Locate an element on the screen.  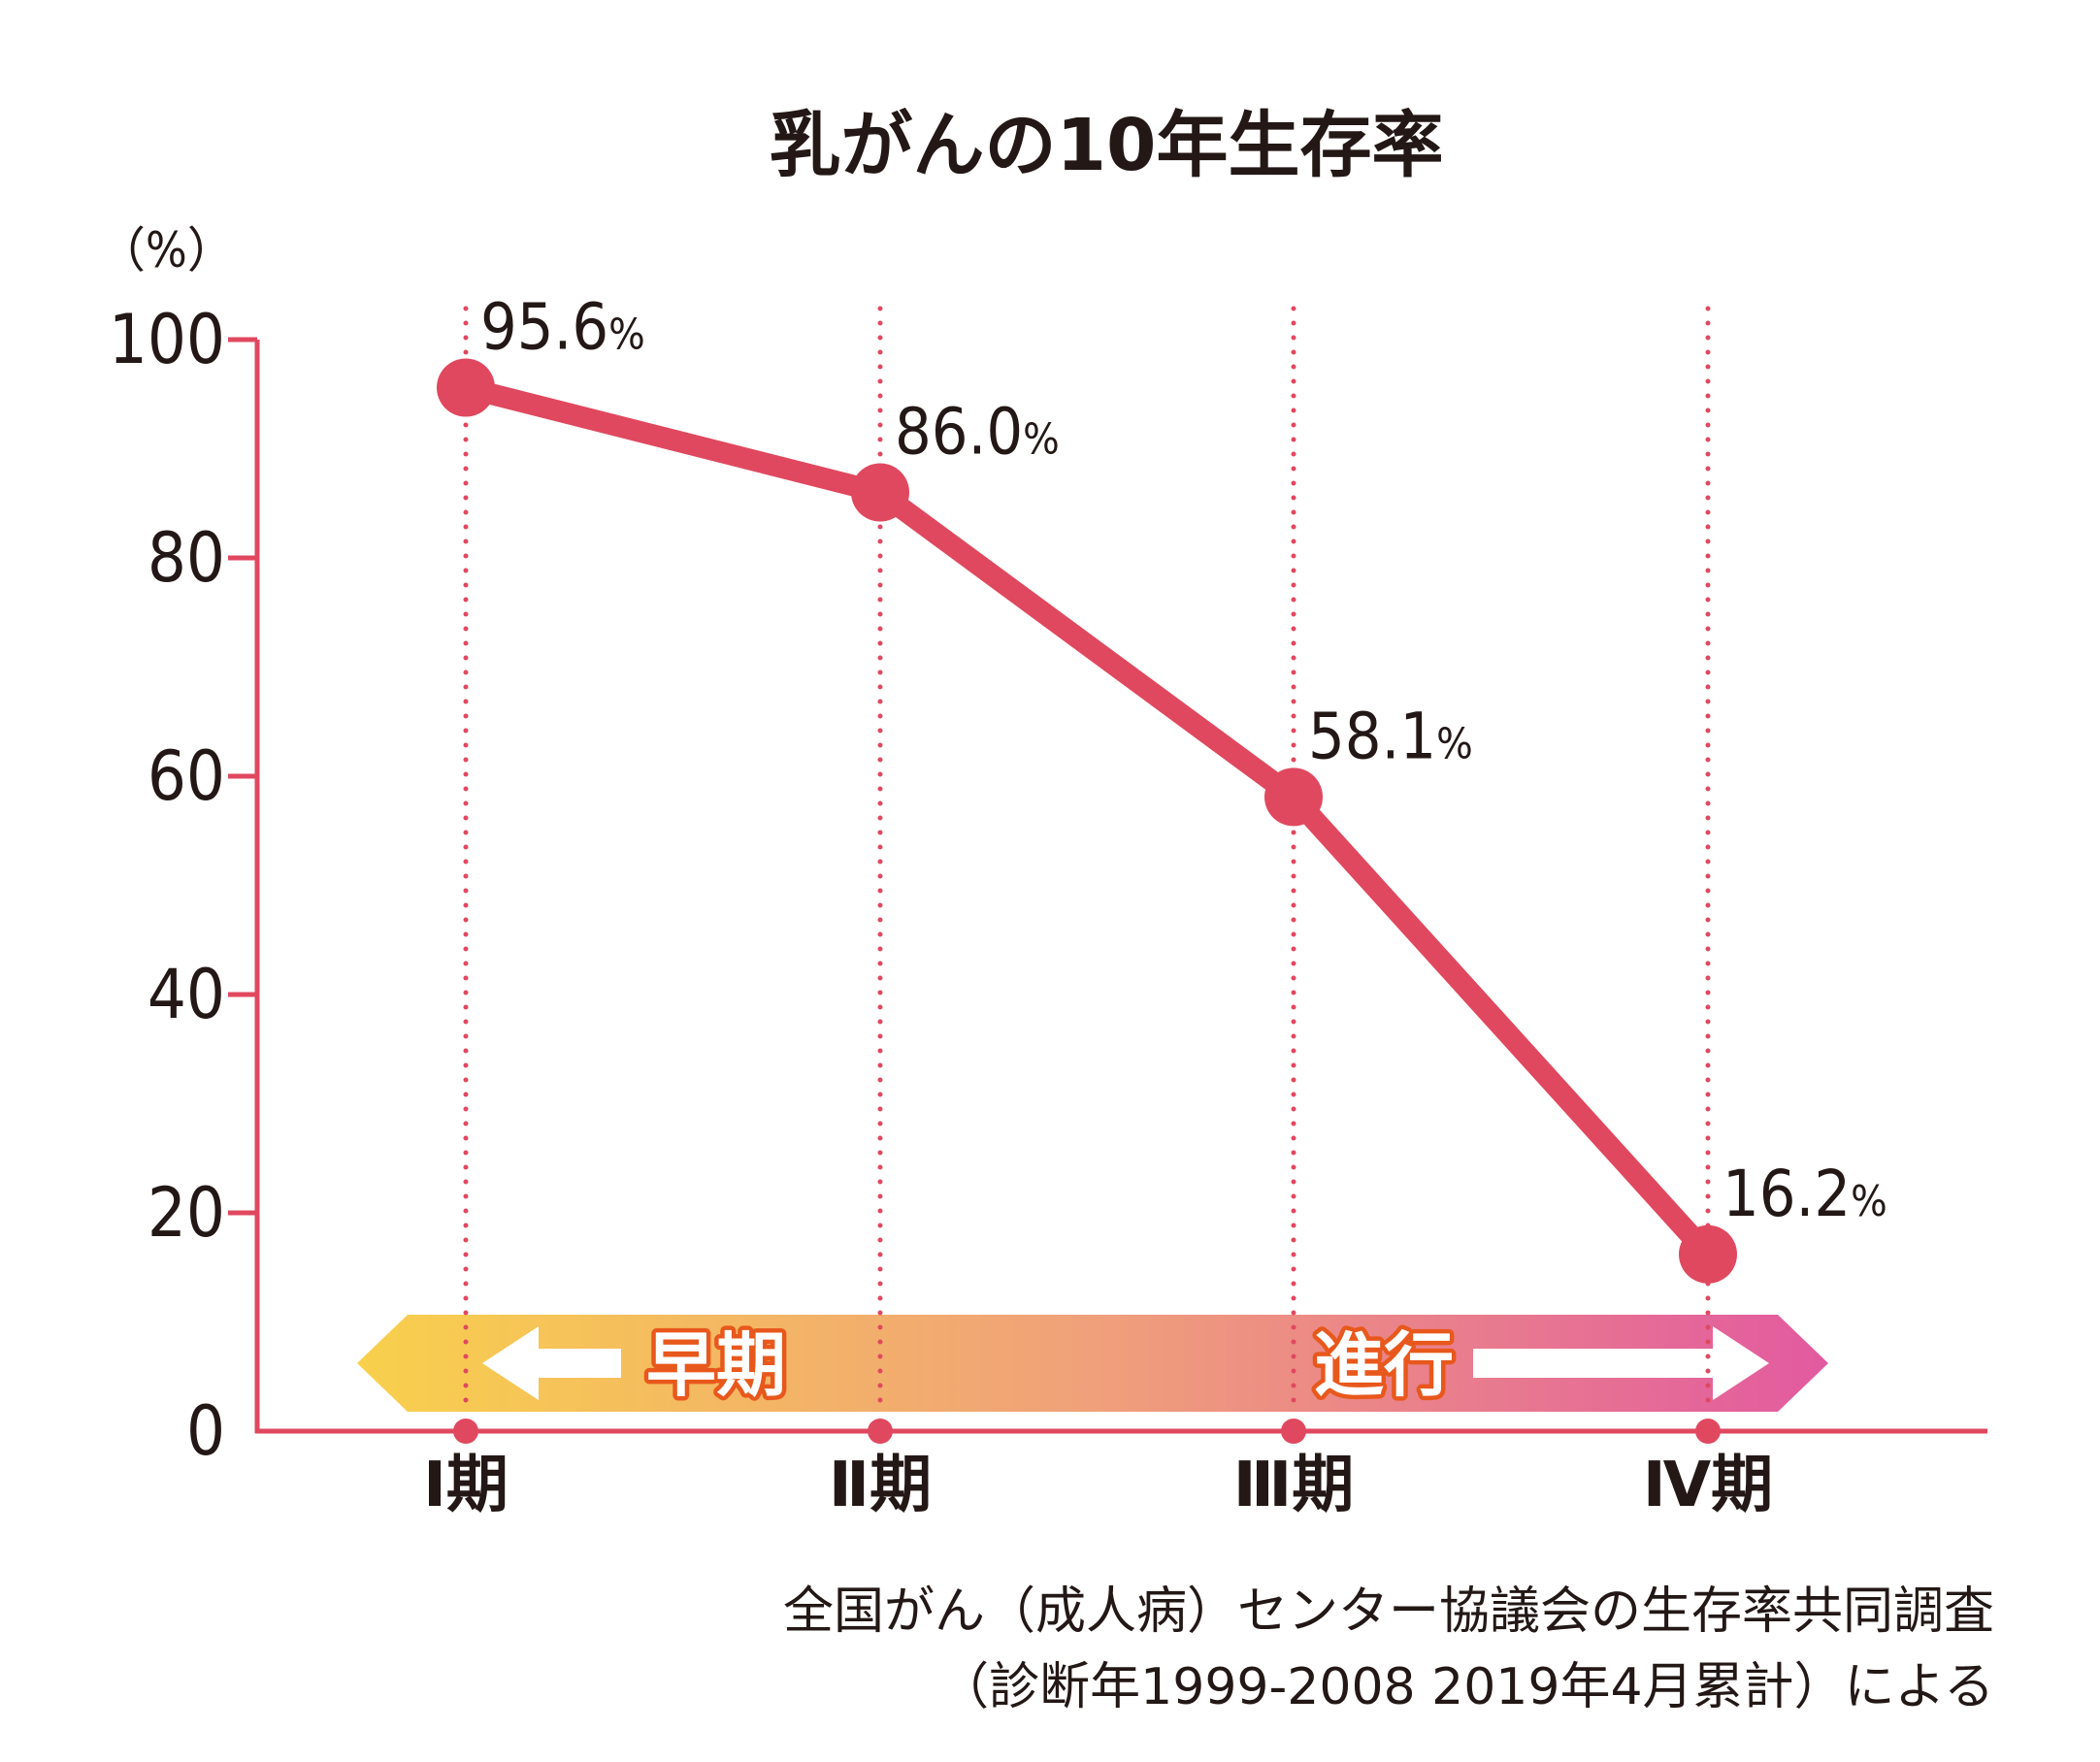
stage-band: 早期 進行 is located at coordinates (1092, 1364).